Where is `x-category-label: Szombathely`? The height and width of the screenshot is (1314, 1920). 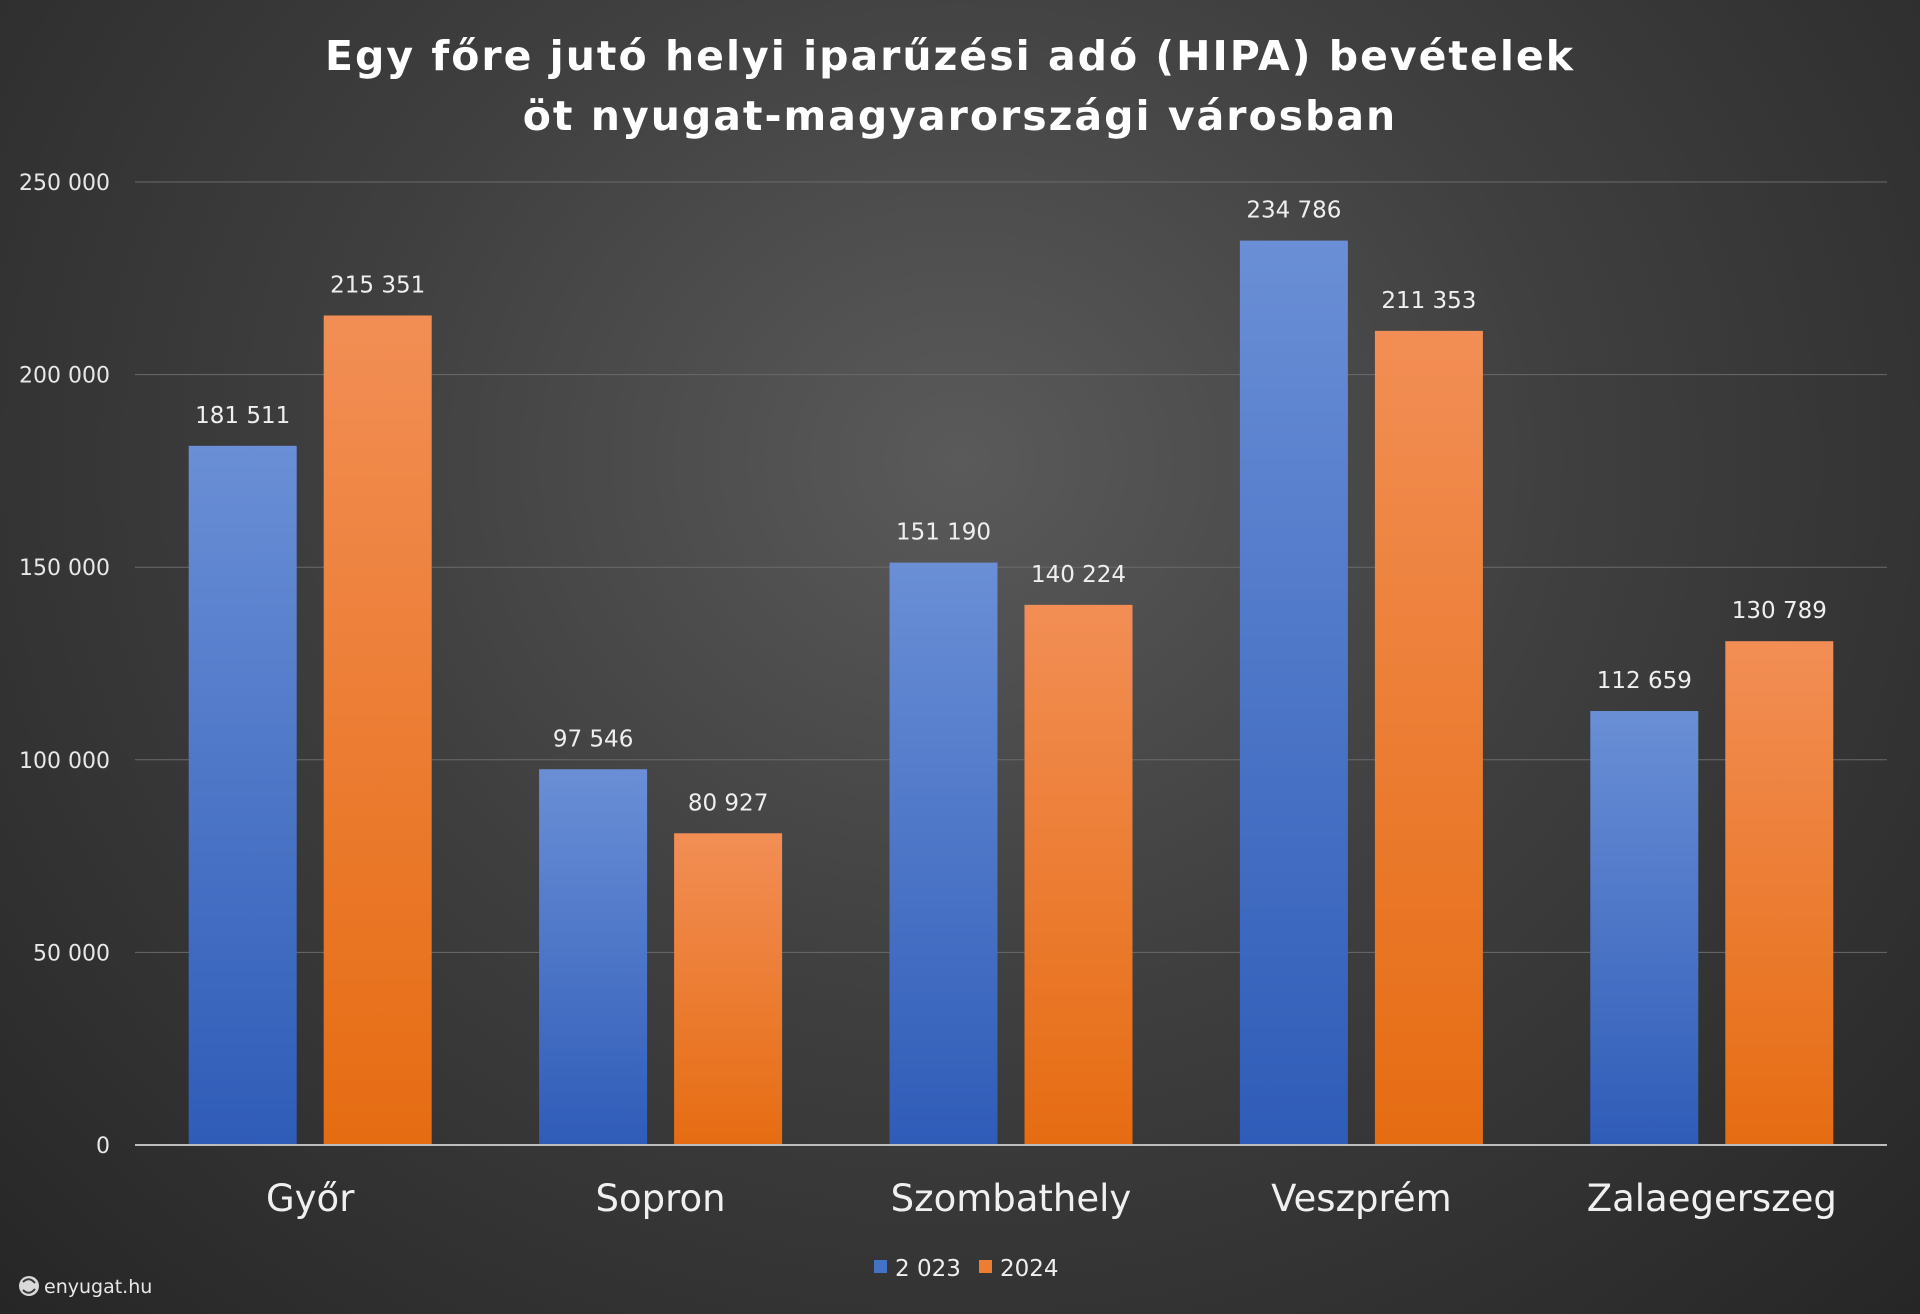 x-category-label: Szombathely is located at coordinates (1011, 1198).